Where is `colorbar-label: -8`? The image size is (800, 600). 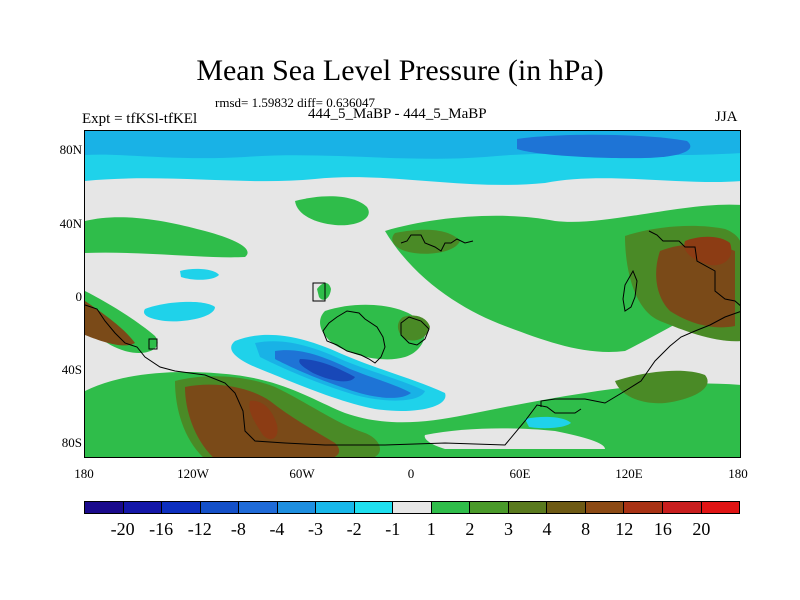
colorbar-label: -8 is located at coordinates (238, 529).